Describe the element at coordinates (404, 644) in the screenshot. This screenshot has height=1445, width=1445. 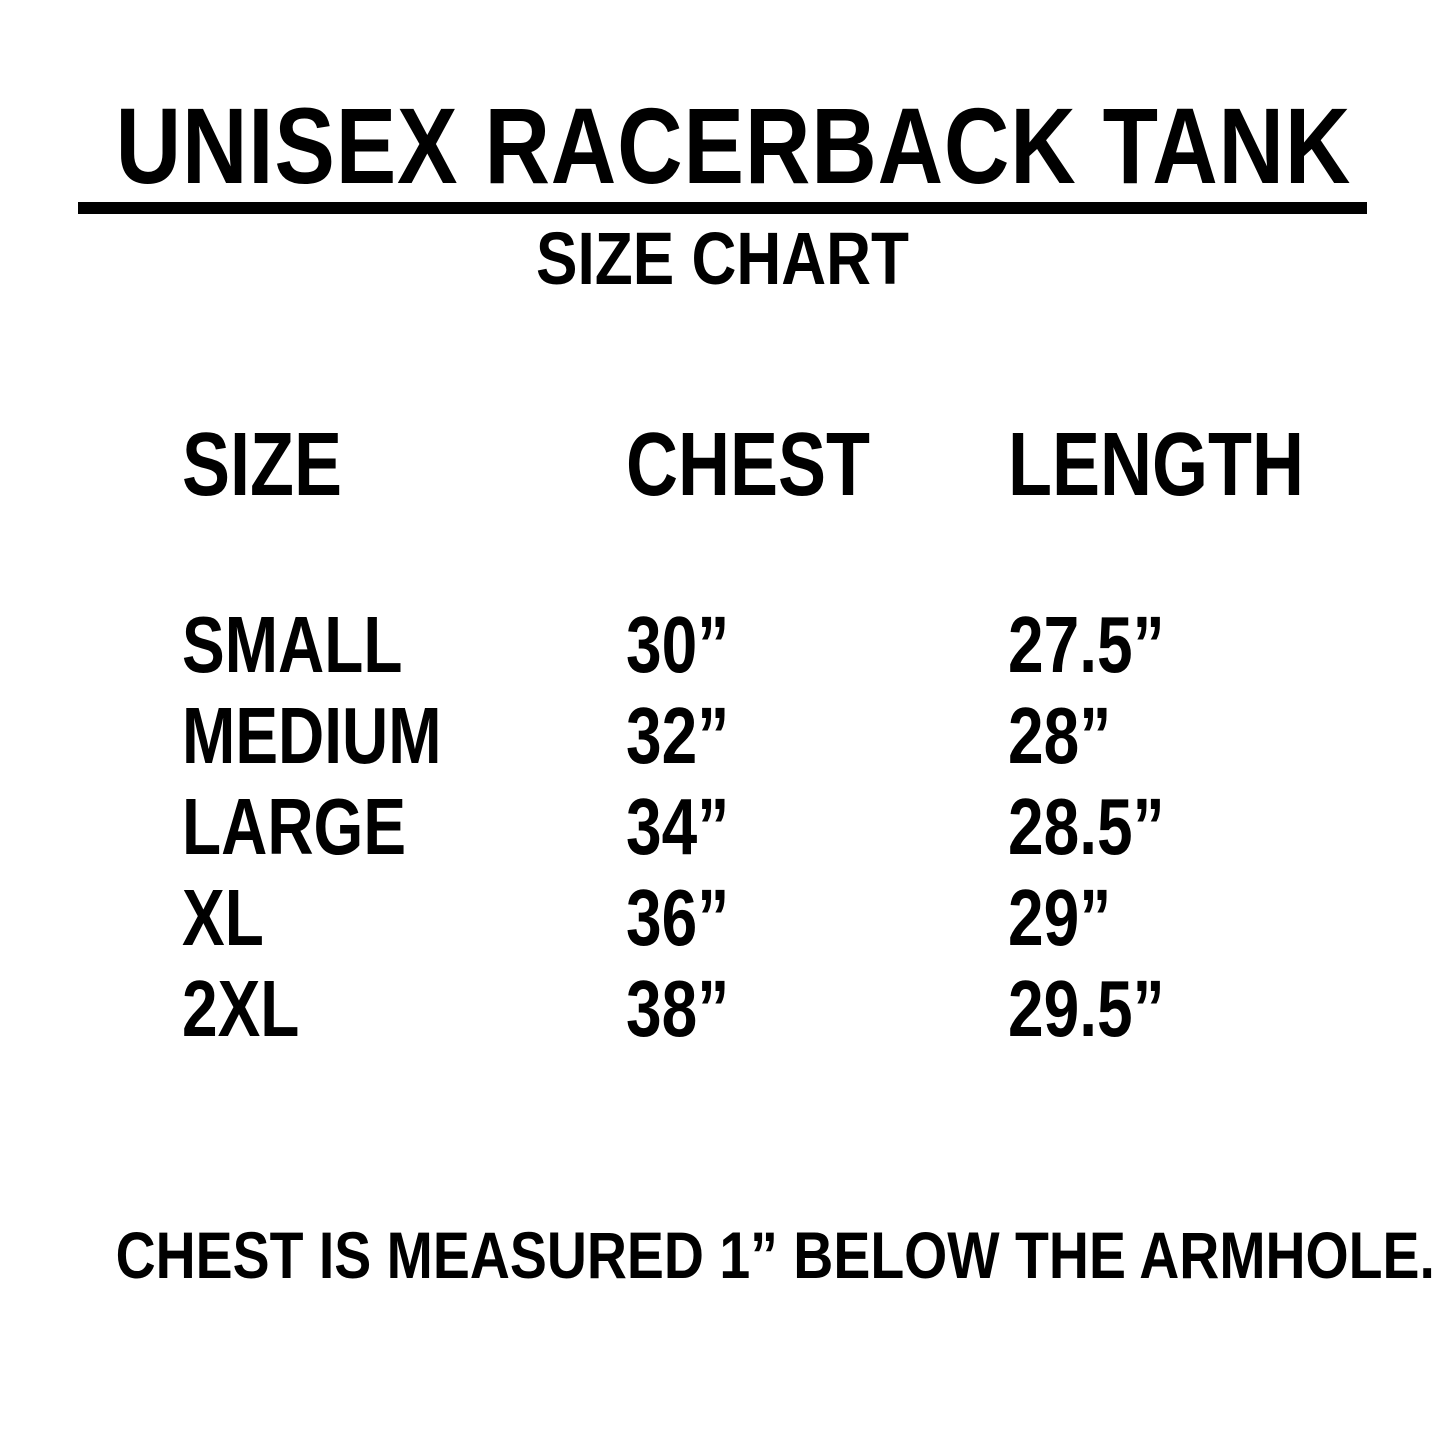
I see `table-cell-size-small: SMALL` at that location.